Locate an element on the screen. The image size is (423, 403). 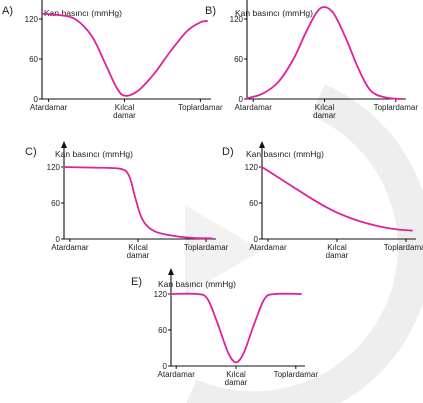
panel-label: E) is located at coordinates (136, 282).